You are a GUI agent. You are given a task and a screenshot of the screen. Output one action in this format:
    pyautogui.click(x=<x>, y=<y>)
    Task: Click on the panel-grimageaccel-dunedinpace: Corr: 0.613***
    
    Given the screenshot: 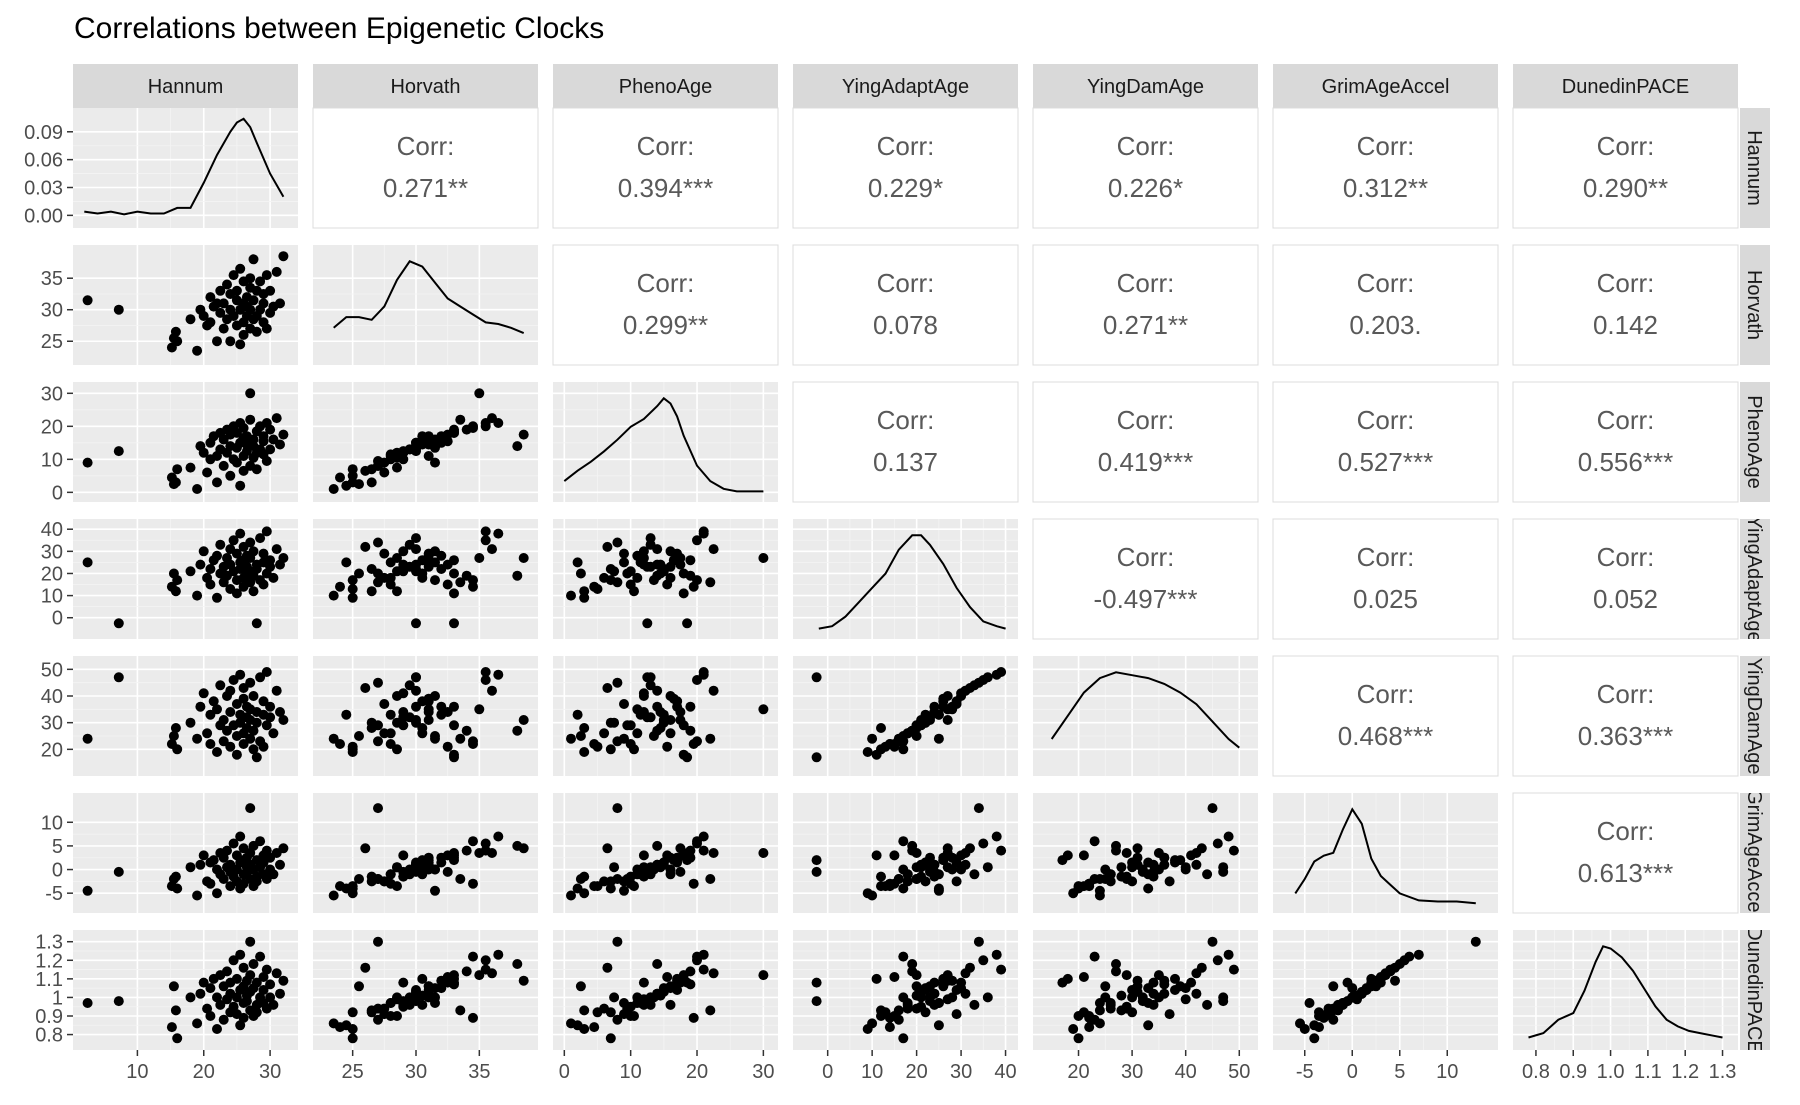 What is the action you would take?
    pyautogui.click(x=1625, y=853)
    